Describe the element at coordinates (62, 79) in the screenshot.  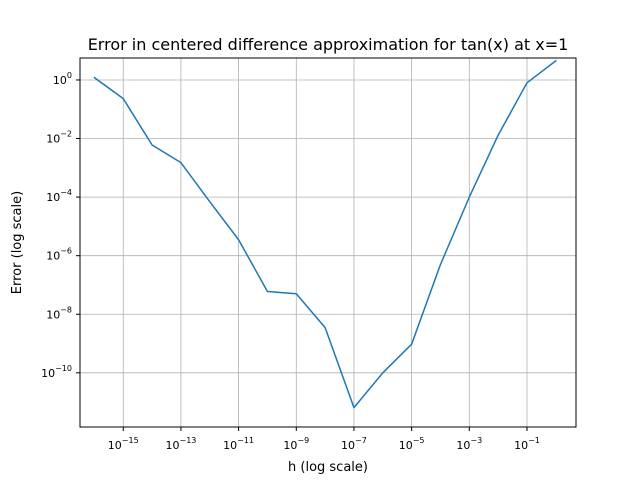
I see `y-tick-label: 10⁰` at that location.